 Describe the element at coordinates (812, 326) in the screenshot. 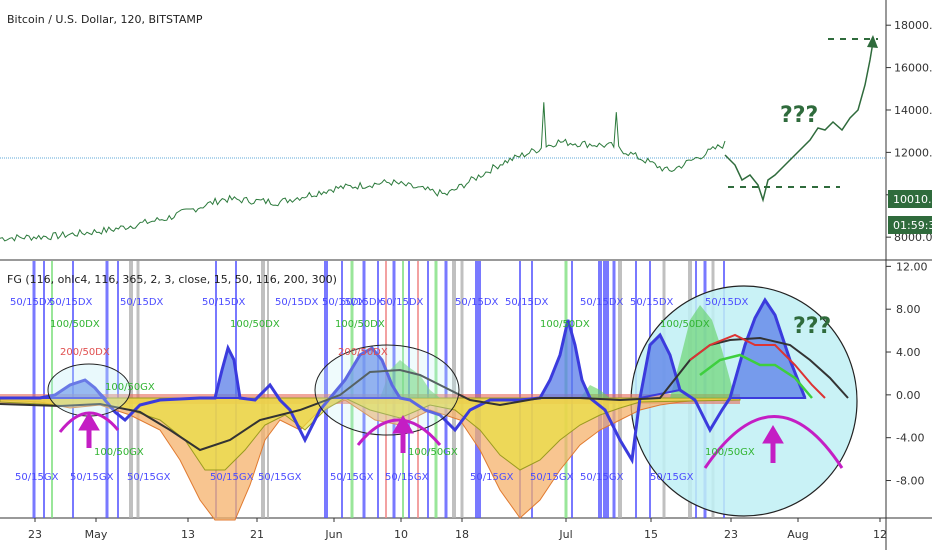

I see `question-osc: ???` at that location.